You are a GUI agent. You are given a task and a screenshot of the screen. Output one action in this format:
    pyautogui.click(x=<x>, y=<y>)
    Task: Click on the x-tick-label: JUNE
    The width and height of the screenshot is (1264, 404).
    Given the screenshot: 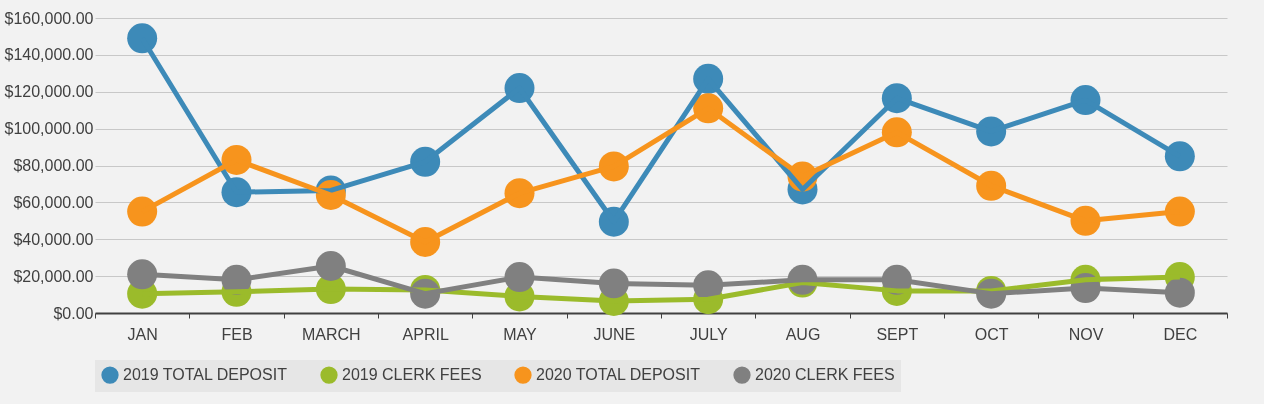 What is the action you would take?
    pyautogui.click(x=614, y=334)
    